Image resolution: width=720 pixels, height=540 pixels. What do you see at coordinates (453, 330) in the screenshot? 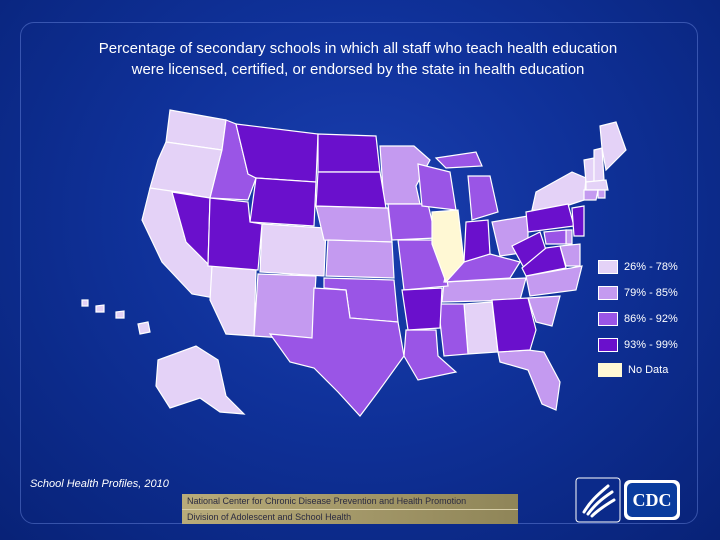
I see `state-mississippi` at bounding box center [453, 330].